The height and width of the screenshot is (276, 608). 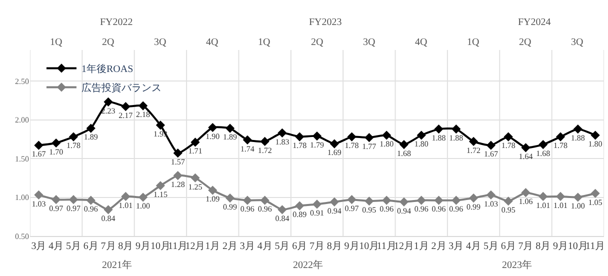 I want to click on y-tick-label: 1.50, so click(x=22, y=159).